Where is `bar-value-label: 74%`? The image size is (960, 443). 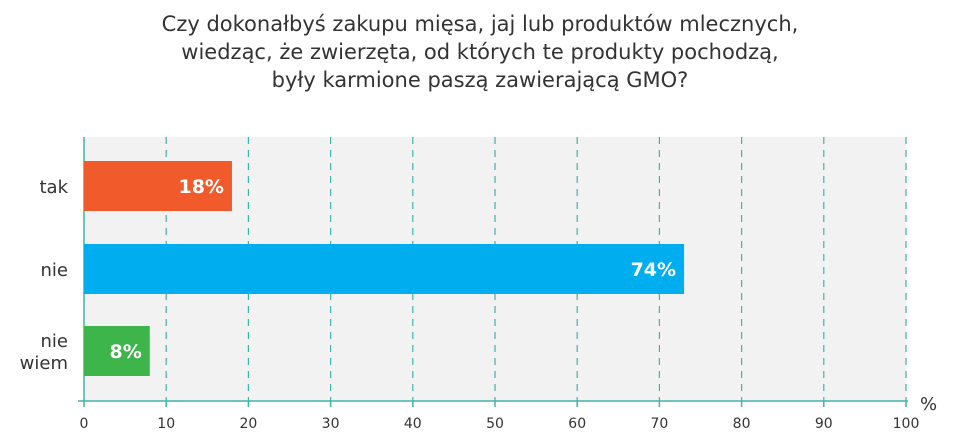 bar-value-label: 74% is located at coordinates (653, 270).